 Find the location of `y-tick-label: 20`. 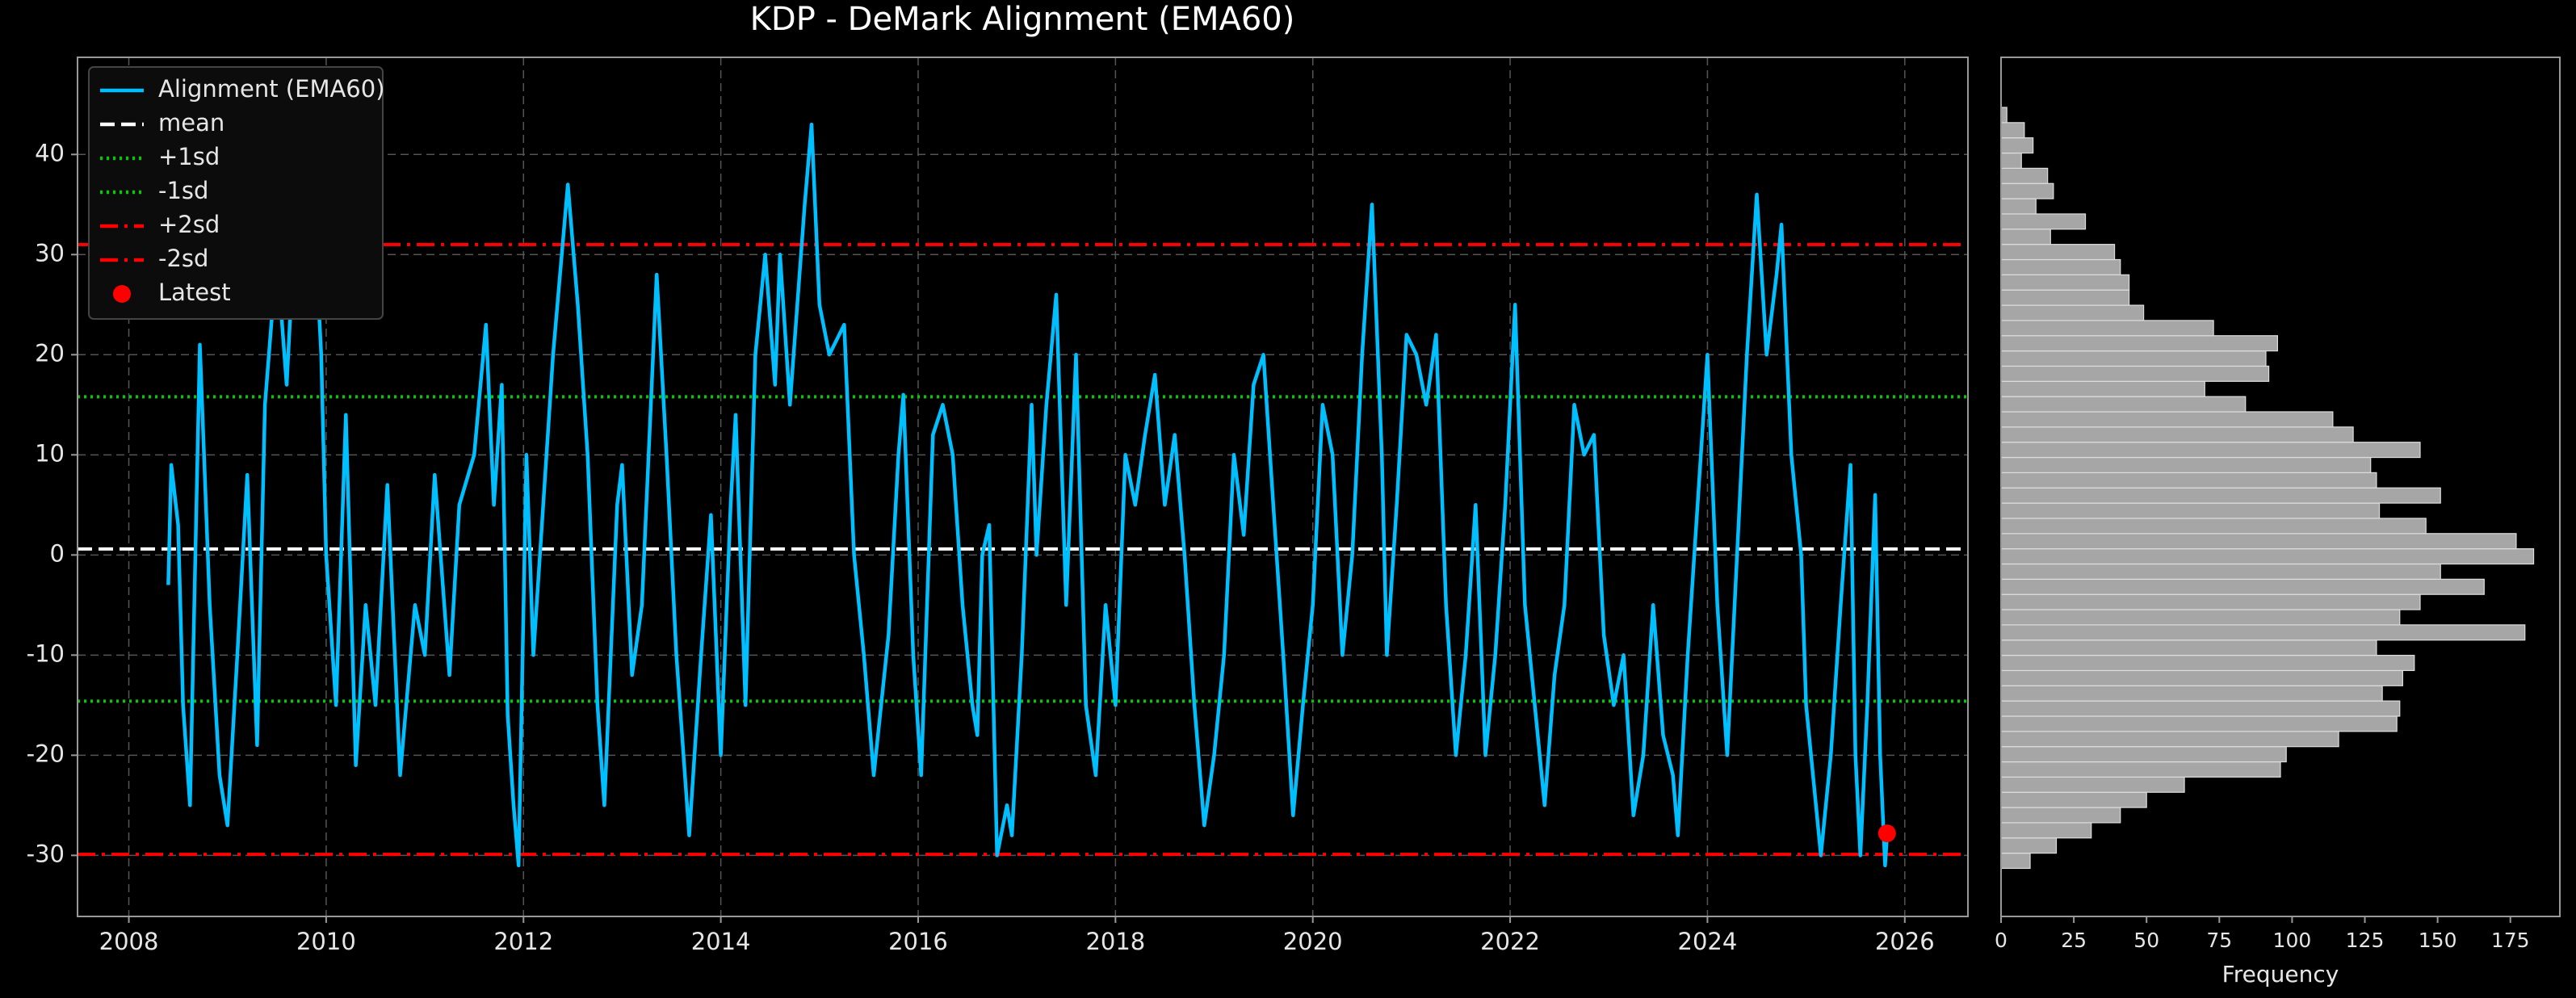

y-tick-label: 20 is located at coordinates (50, 353).